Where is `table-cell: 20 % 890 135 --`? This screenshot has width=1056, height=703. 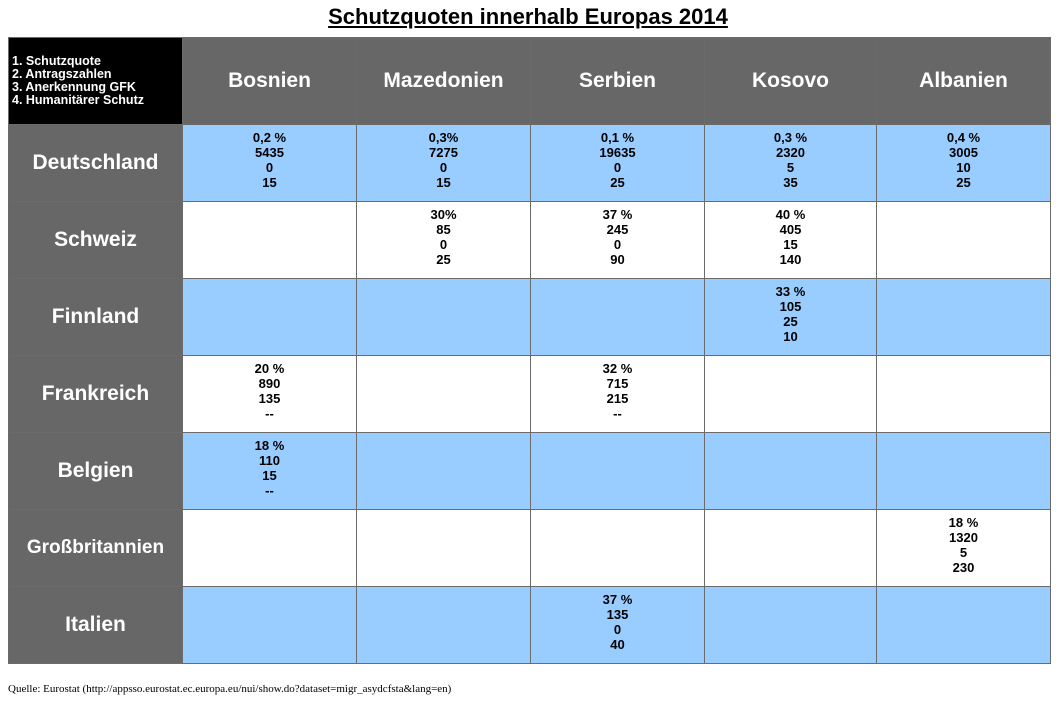 table-cell: 20 % 890 135 -- is located at coordinates (269, 394).